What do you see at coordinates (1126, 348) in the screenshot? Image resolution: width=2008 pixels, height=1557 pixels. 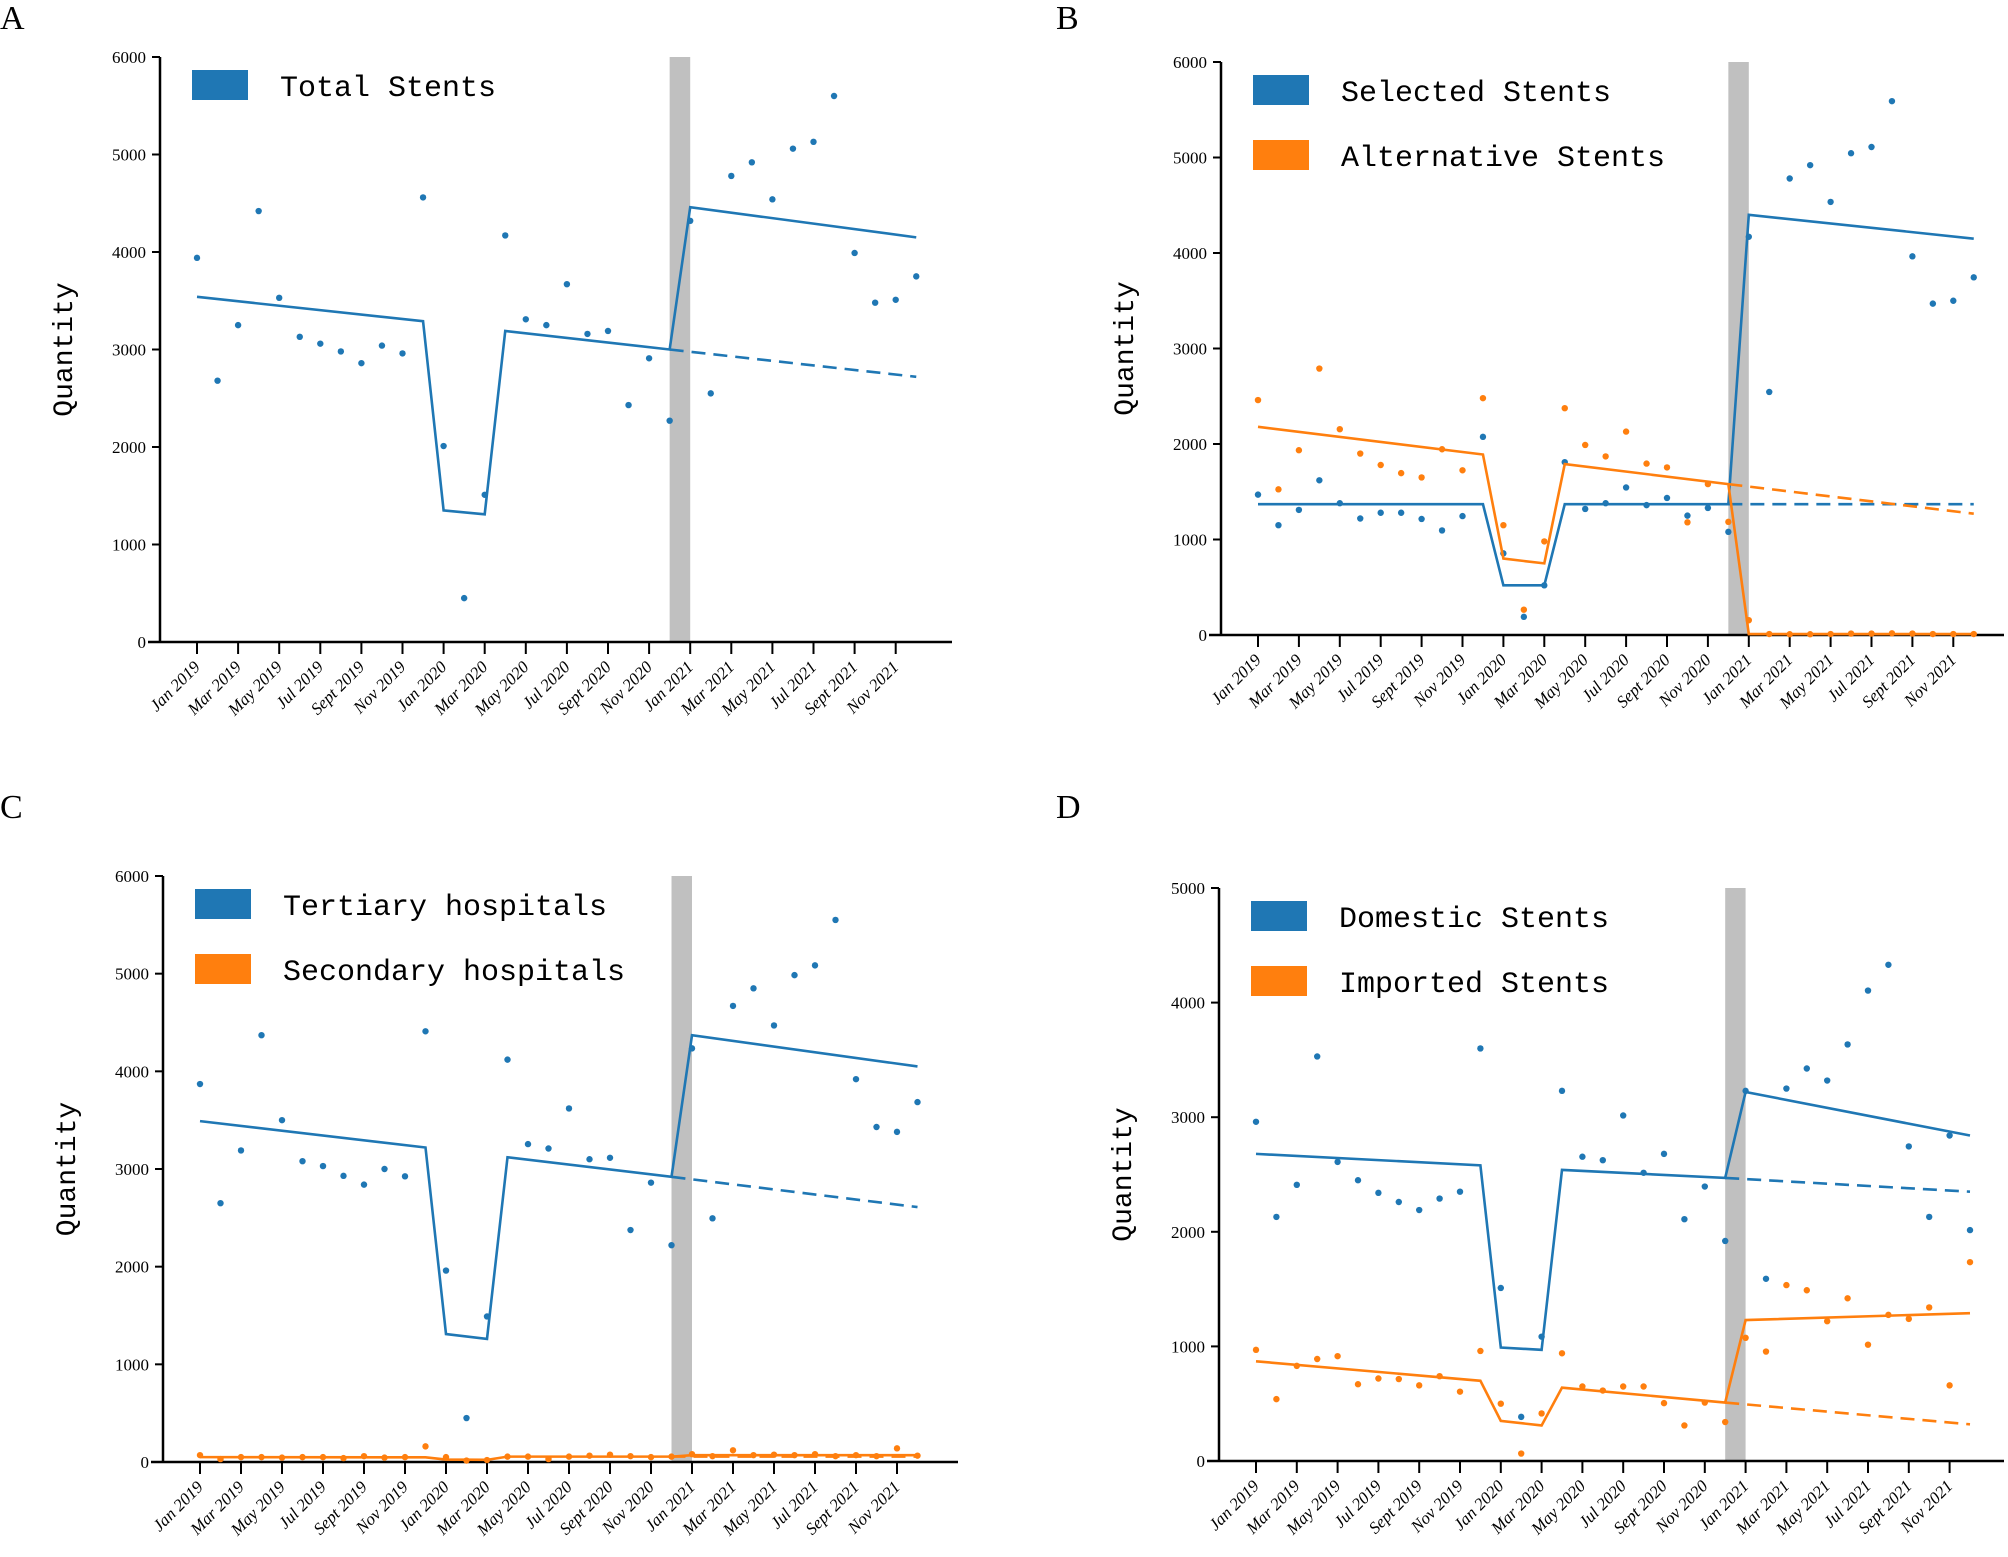 I see `y-axis-label: Quantity` at bounding box center [1126, 348].